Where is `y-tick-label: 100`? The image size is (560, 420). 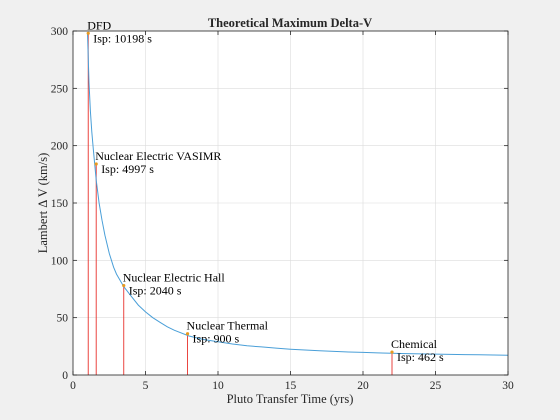
y-tick-label: 100 is located at coordinates (60, 261).